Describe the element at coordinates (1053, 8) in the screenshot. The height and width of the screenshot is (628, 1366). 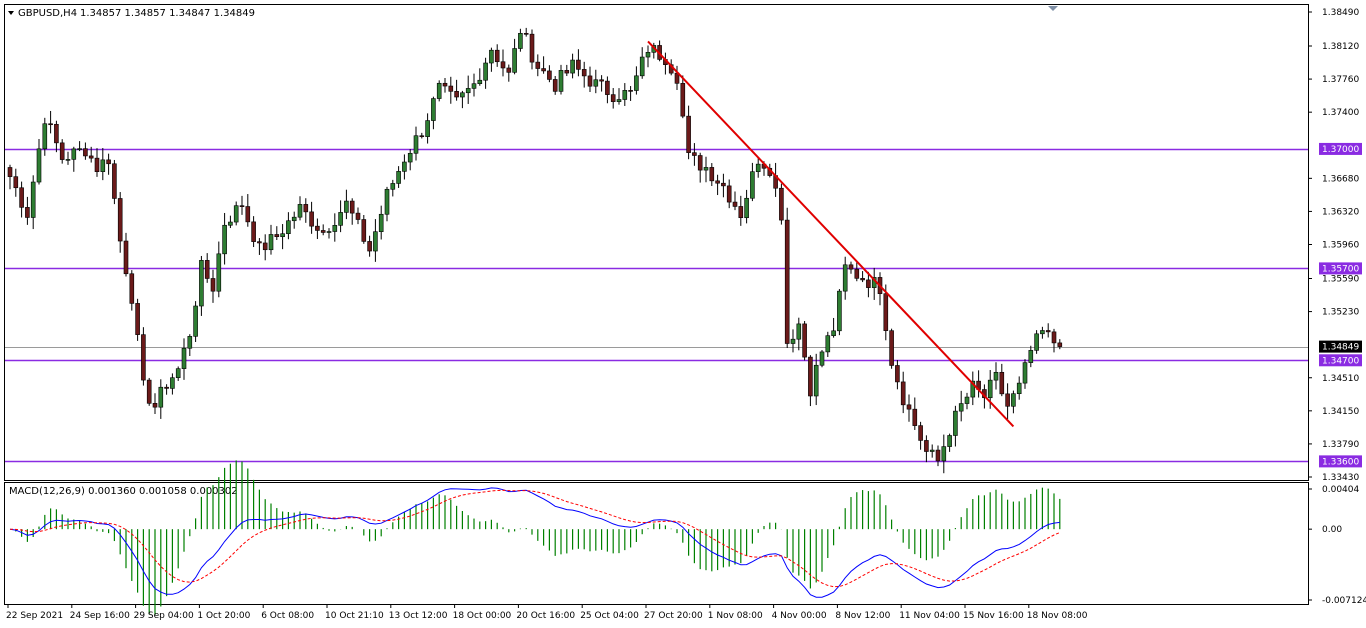
I see `shift-marker-icon` at that location.